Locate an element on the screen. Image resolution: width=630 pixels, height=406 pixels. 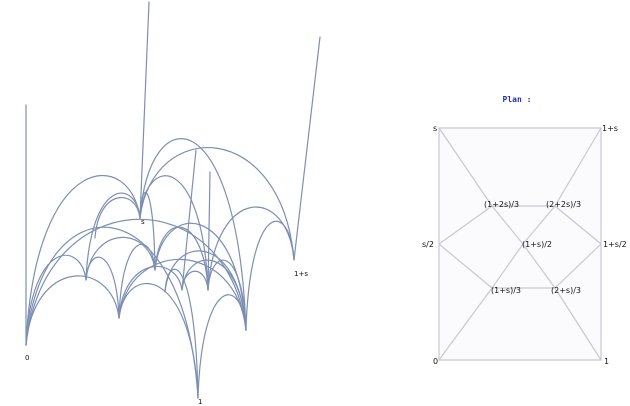
vertex-label-1-plus-s: 1+s is located at coordinates (301, 274).